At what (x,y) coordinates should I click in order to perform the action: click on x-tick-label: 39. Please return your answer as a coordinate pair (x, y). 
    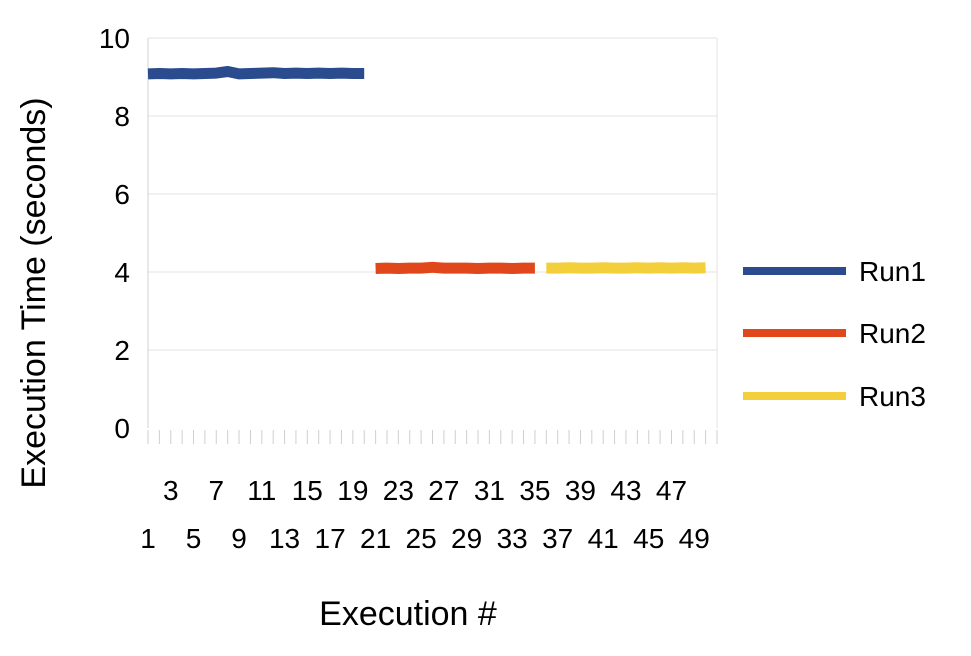
    Looking at the image, I should click on (580, 490).